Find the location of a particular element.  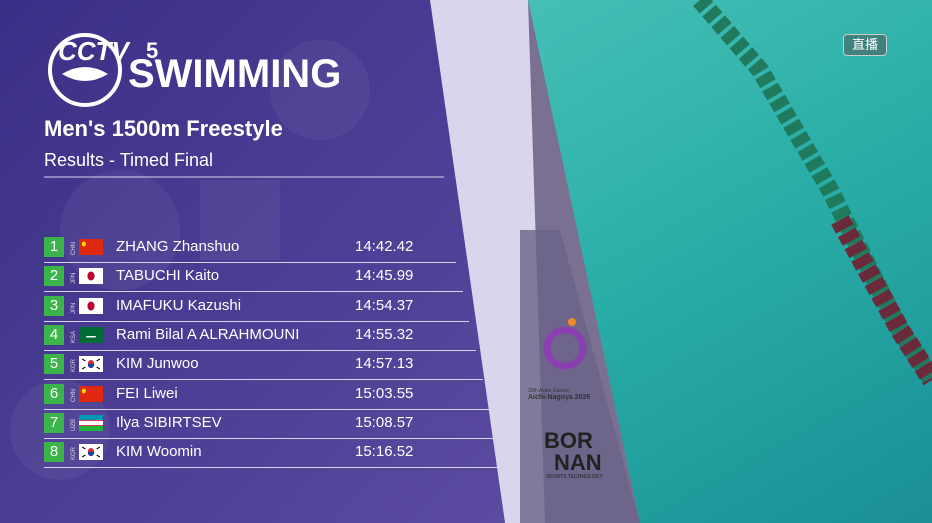

rank-badge: 3 is located at coordinates (54, 305).